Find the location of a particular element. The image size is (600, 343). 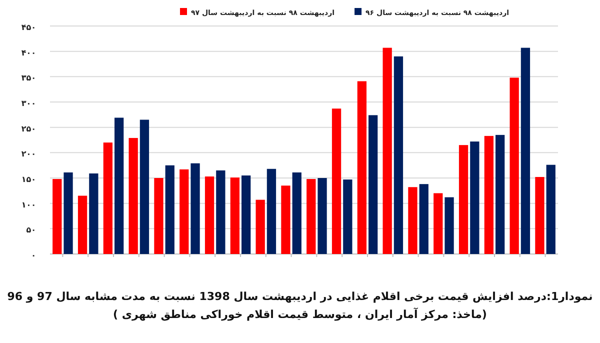

text: نمودار1:درصد افزایش قیمت برخی اقلام غذایی در اردیبهشت سال 1398 نسبت به مدت مشابه سال 97 و 96 is located at coordinates (300, 296).